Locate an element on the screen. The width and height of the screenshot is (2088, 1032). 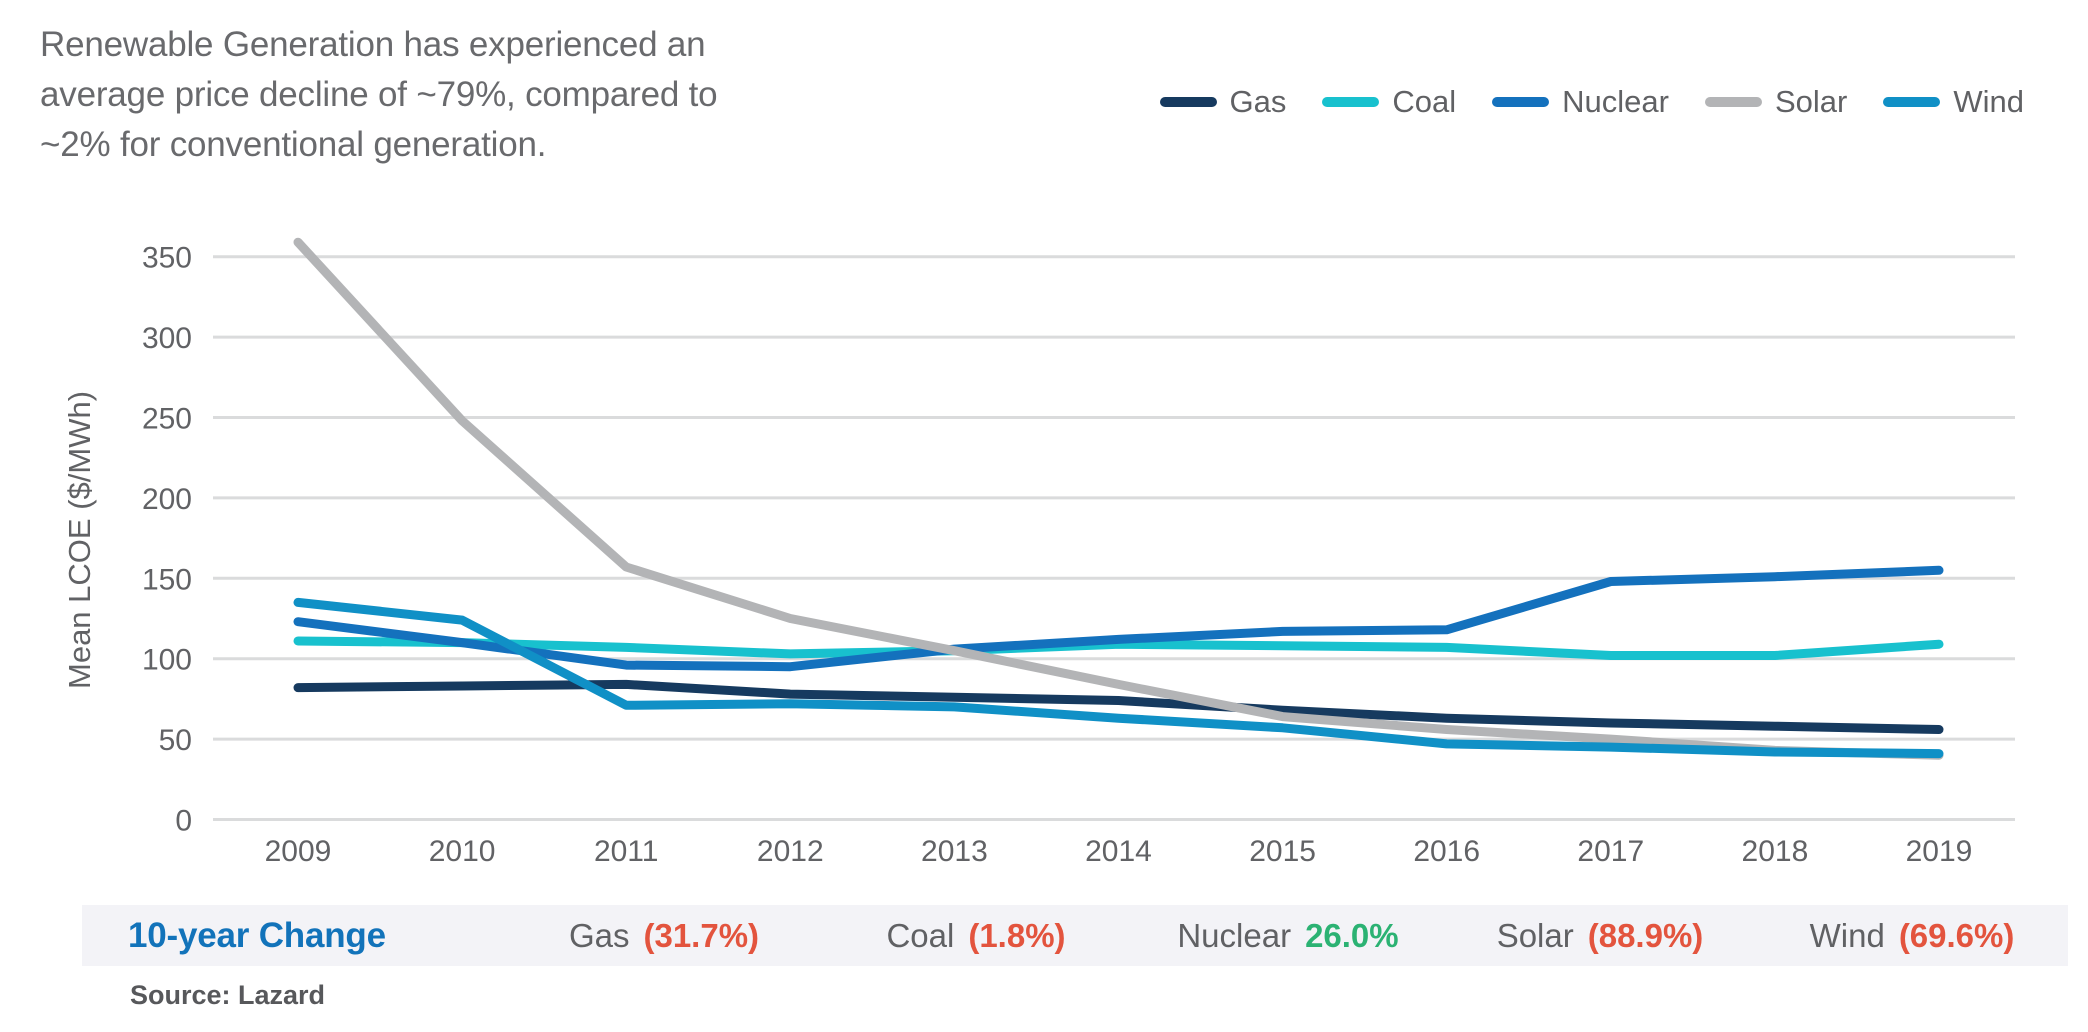
change-value-solar: (88.9%) is located at coordinates (1645, 935).